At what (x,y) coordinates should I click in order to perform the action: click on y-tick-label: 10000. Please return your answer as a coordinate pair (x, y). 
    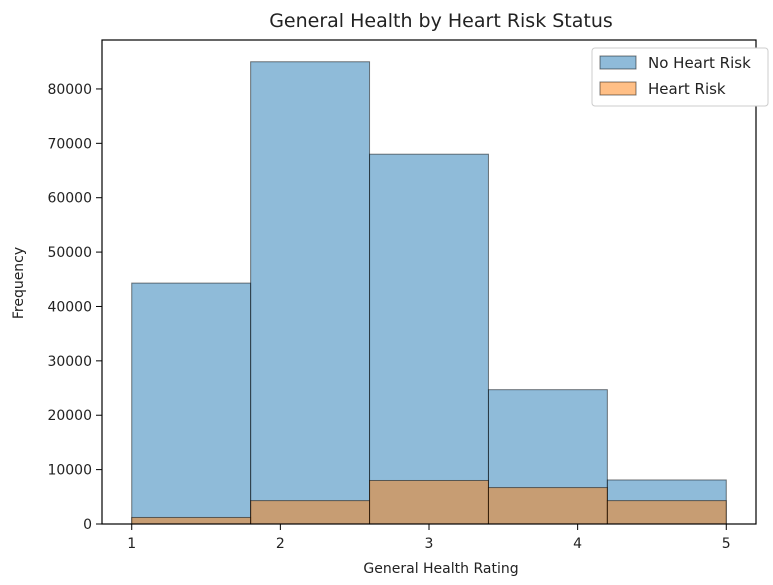
    Looking at the image, I should click on (69, 471).